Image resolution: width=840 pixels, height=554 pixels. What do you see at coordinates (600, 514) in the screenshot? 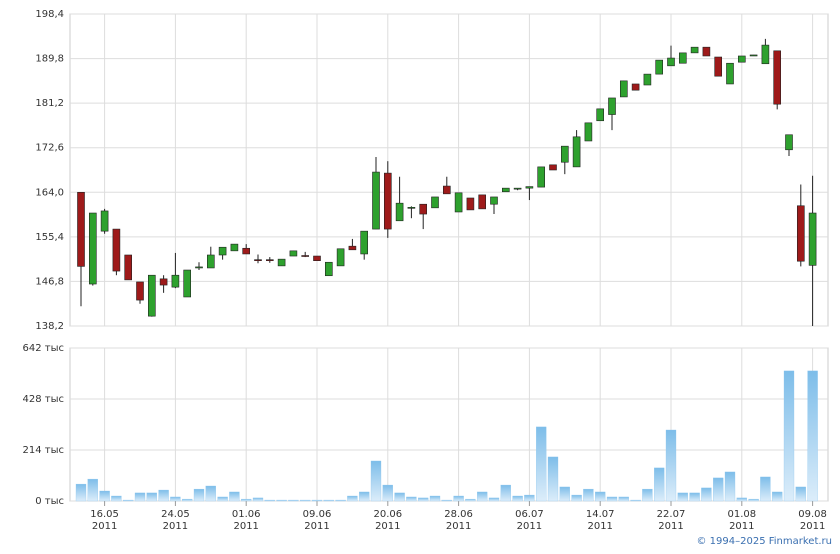
I see `x-tick-label: 14.07` at bounding box center [600, 514].